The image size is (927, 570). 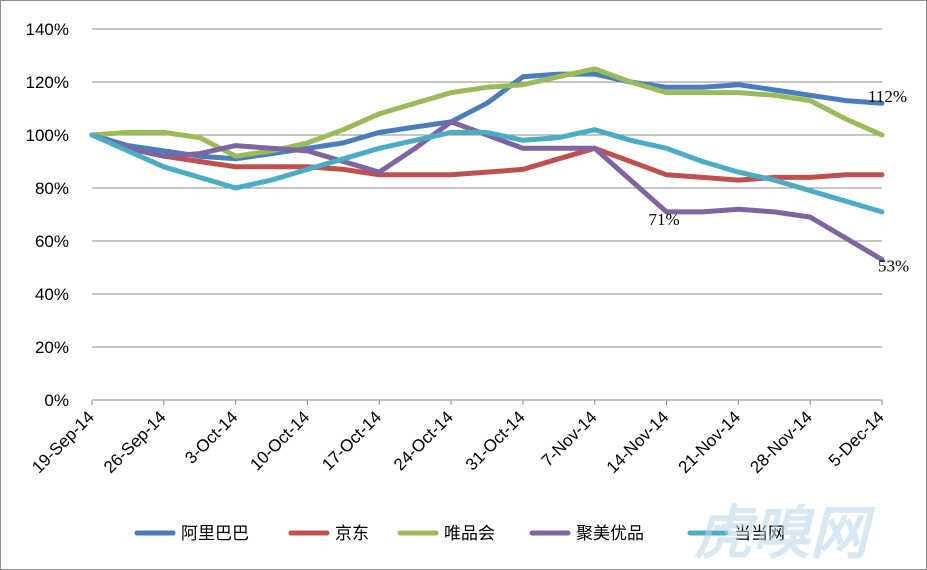 What do you see at coordinates (710, 442) in the screenshot?
I see `x-tick-label: 21-Nov-14` at bounding box center [710, 442].